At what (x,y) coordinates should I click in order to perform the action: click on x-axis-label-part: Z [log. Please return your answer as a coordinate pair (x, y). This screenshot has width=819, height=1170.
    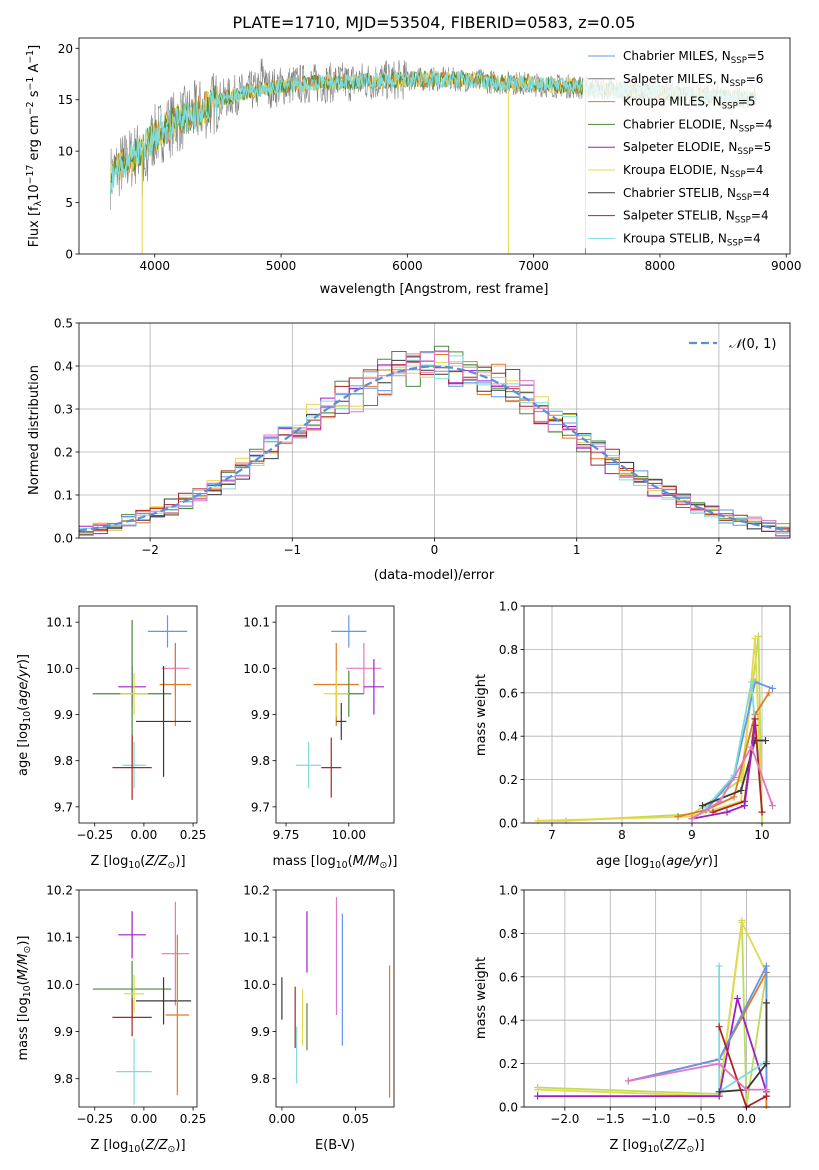
    Looking at the image, I should click on (109, 1145).